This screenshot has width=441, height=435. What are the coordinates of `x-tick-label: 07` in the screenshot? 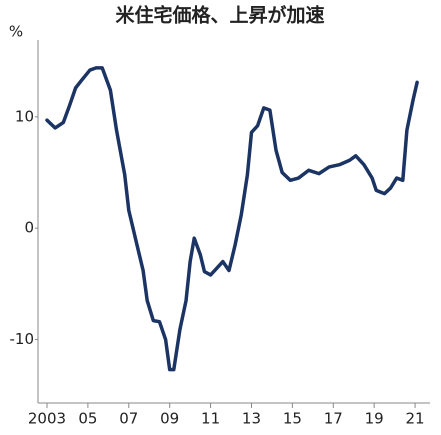 It's located at (128, 419).